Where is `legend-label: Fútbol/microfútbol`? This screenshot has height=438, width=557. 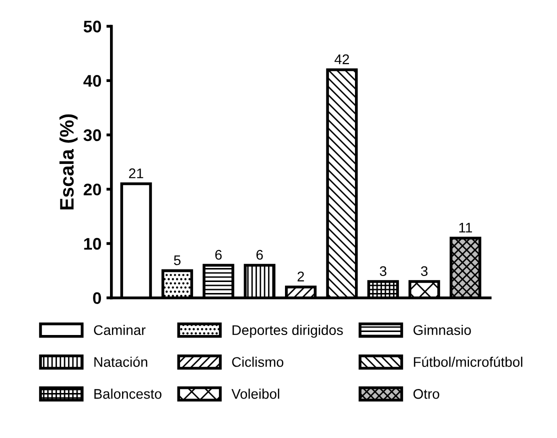
legend-label: Fútbol/microfútbol is located at coordinates (468, 361).